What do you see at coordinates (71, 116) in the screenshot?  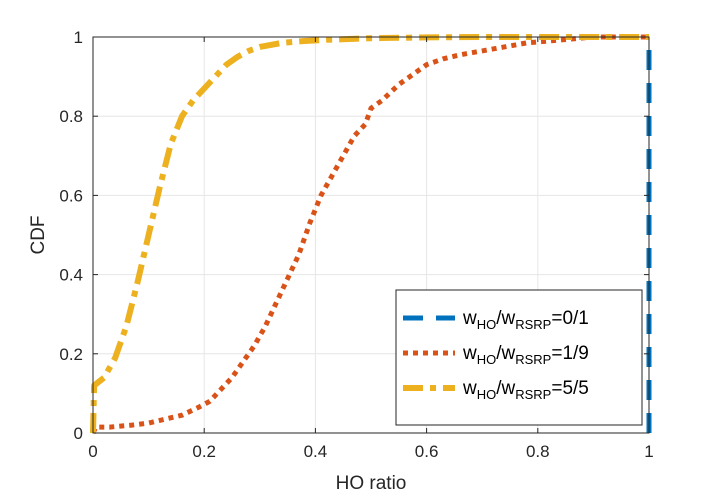 I see `y-tick-label: 0.8` at bounding box center [71, 116].